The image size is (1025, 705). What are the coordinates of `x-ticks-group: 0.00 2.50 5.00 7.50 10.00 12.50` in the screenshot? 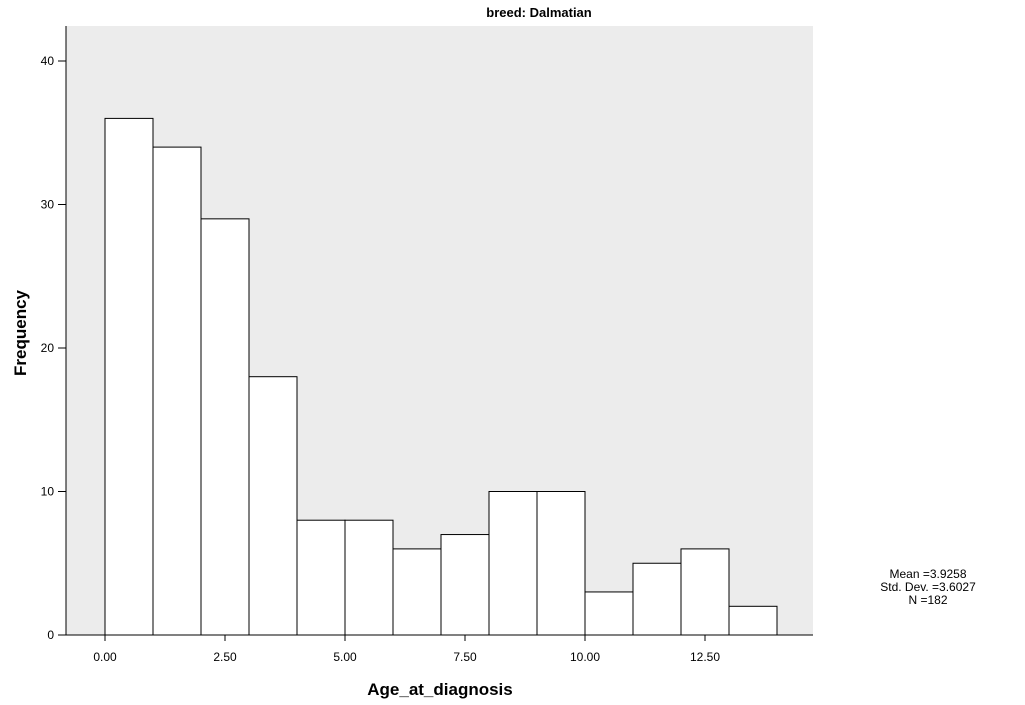 It's located at (406, 649).